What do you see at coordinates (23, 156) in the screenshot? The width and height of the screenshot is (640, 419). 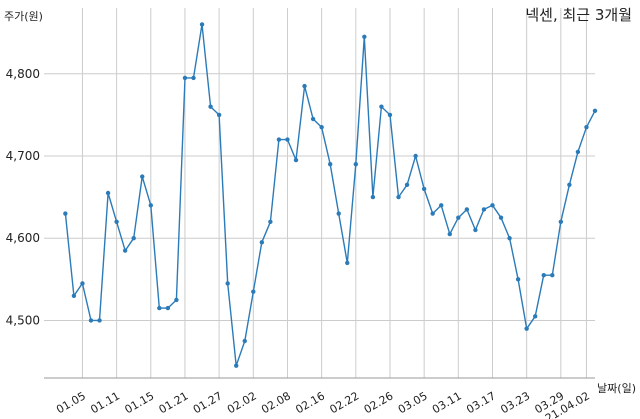 I see `y-tick-label: 4,700` at bounding box center [23, 156].